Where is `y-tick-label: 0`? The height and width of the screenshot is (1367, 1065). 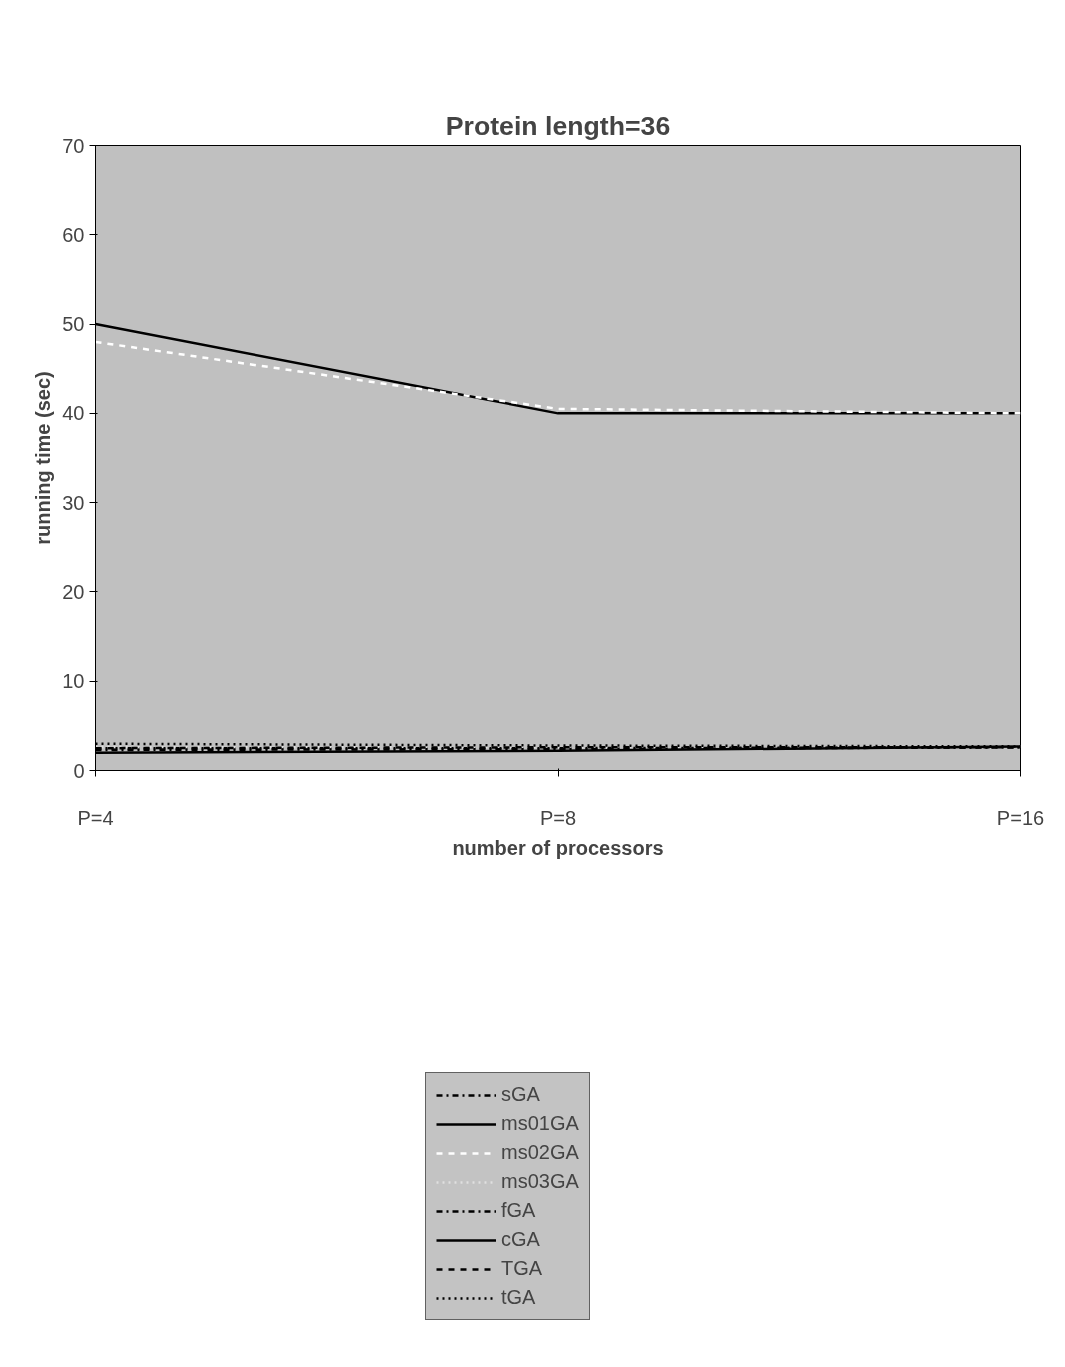
y-tick-label: 0 is located at coordinates (79, 770).